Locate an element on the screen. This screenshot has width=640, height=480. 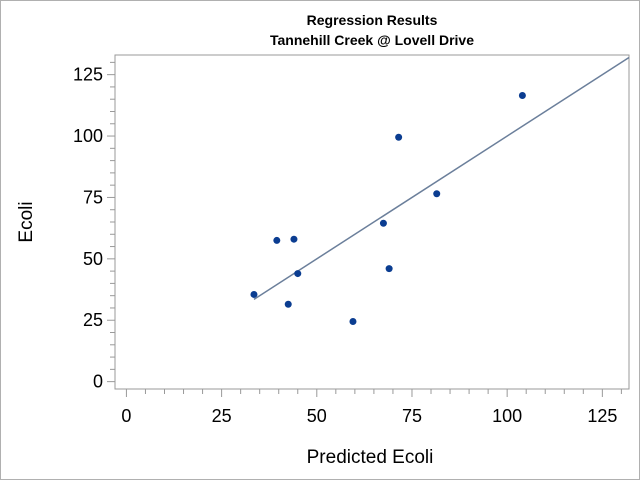
y-tick-label: 125 is located at coordinates (88, 75).